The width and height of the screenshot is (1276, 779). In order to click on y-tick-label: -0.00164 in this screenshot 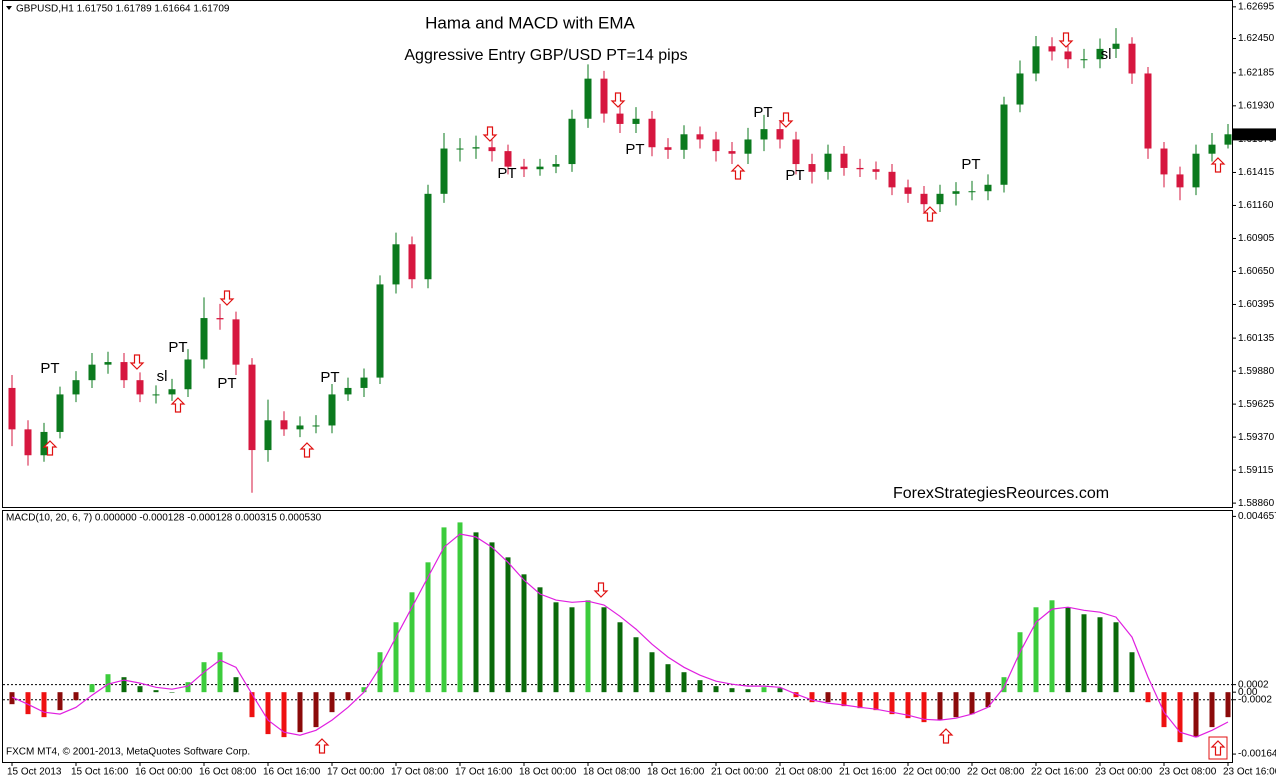, I will do `click(1257, 754)`.